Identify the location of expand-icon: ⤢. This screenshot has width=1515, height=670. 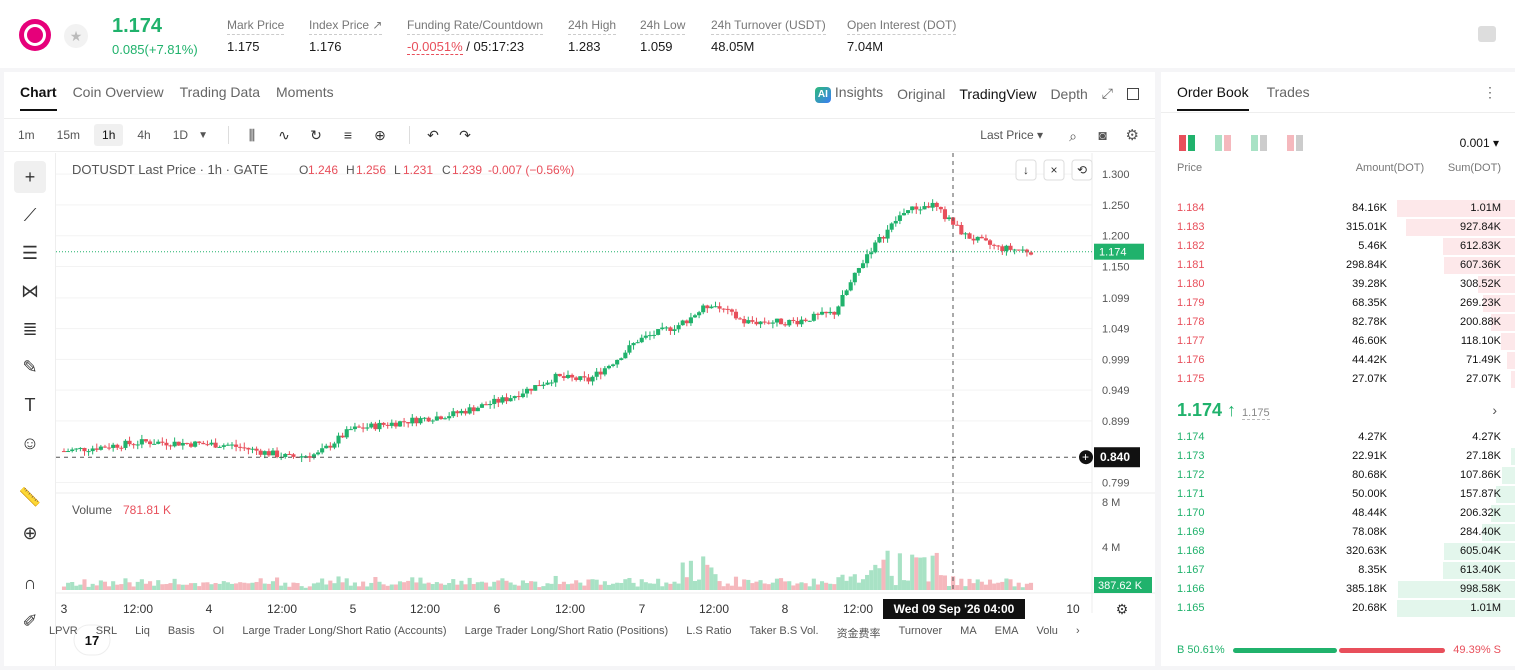
(1107, 93).